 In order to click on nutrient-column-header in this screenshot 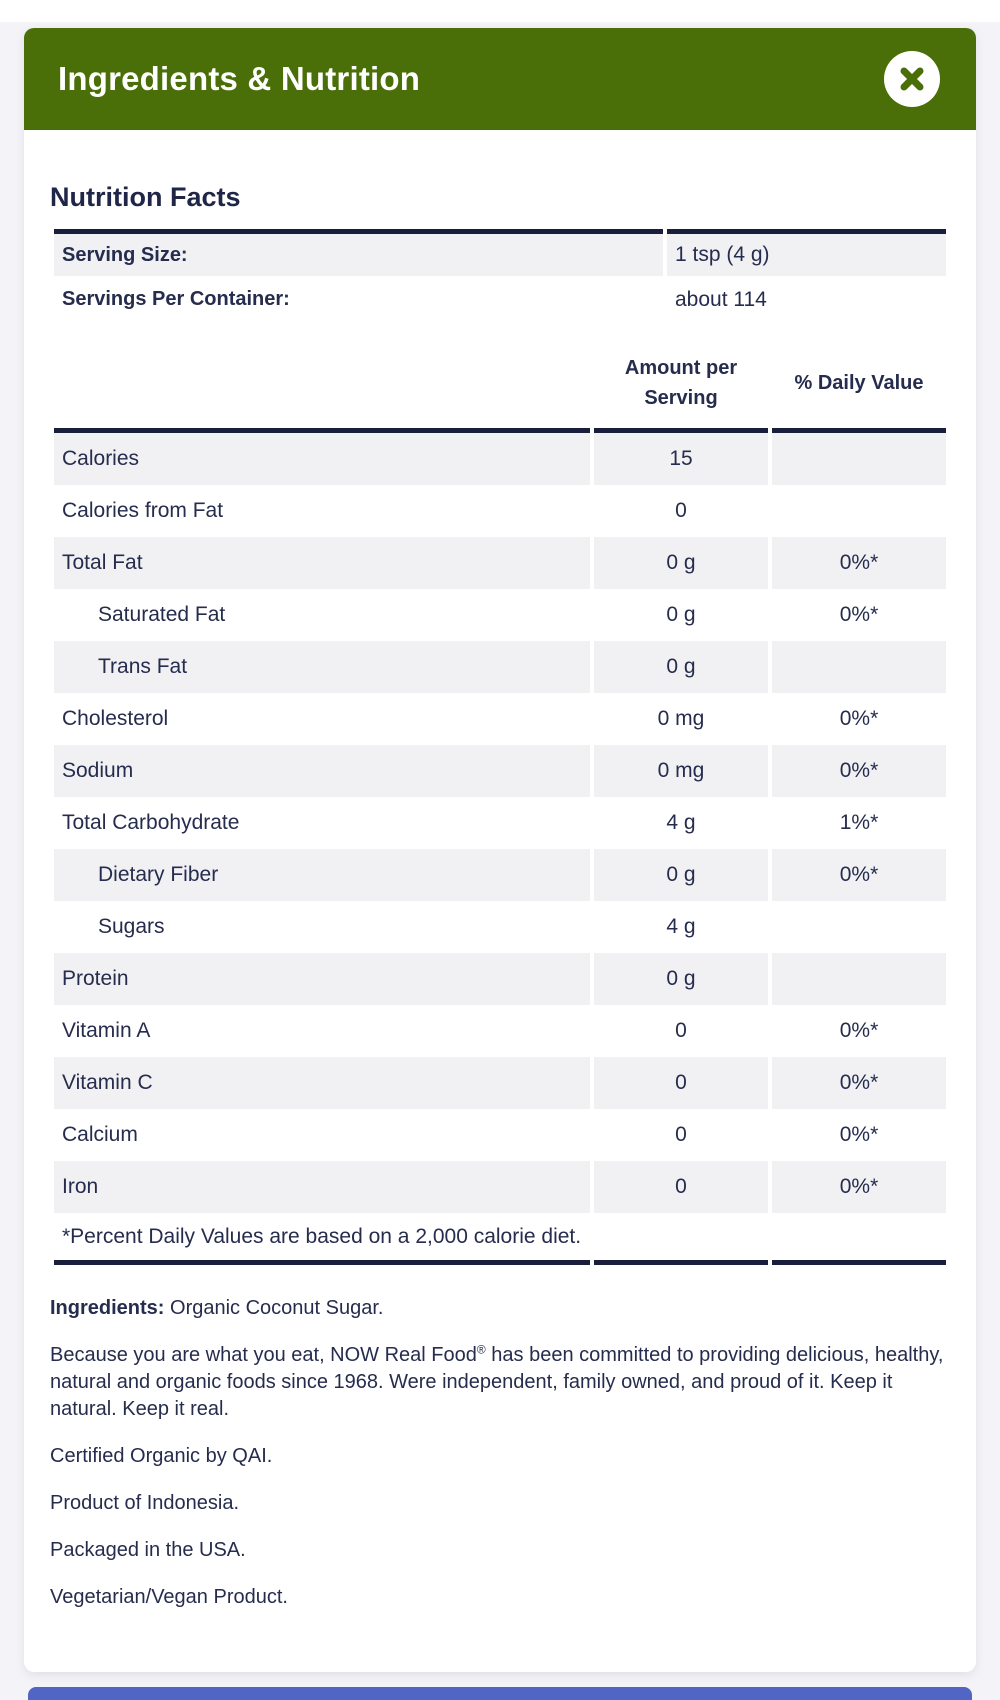, I will do `click(322, 385)`.